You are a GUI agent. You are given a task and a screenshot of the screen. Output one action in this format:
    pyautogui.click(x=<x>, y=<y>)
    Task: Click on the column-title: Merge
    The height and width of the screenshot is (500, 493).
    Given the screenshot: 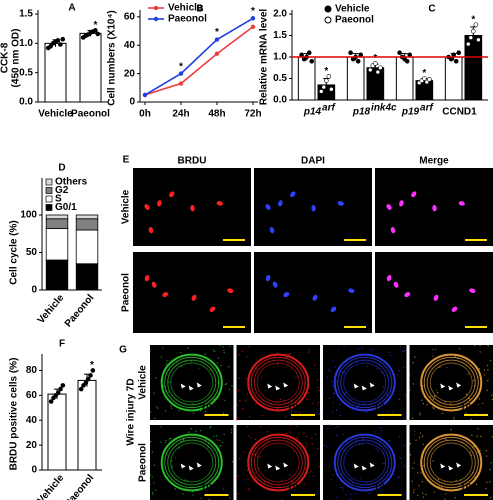 What is the action you would take?
    pyautogui.click(x=428, y=433)
    